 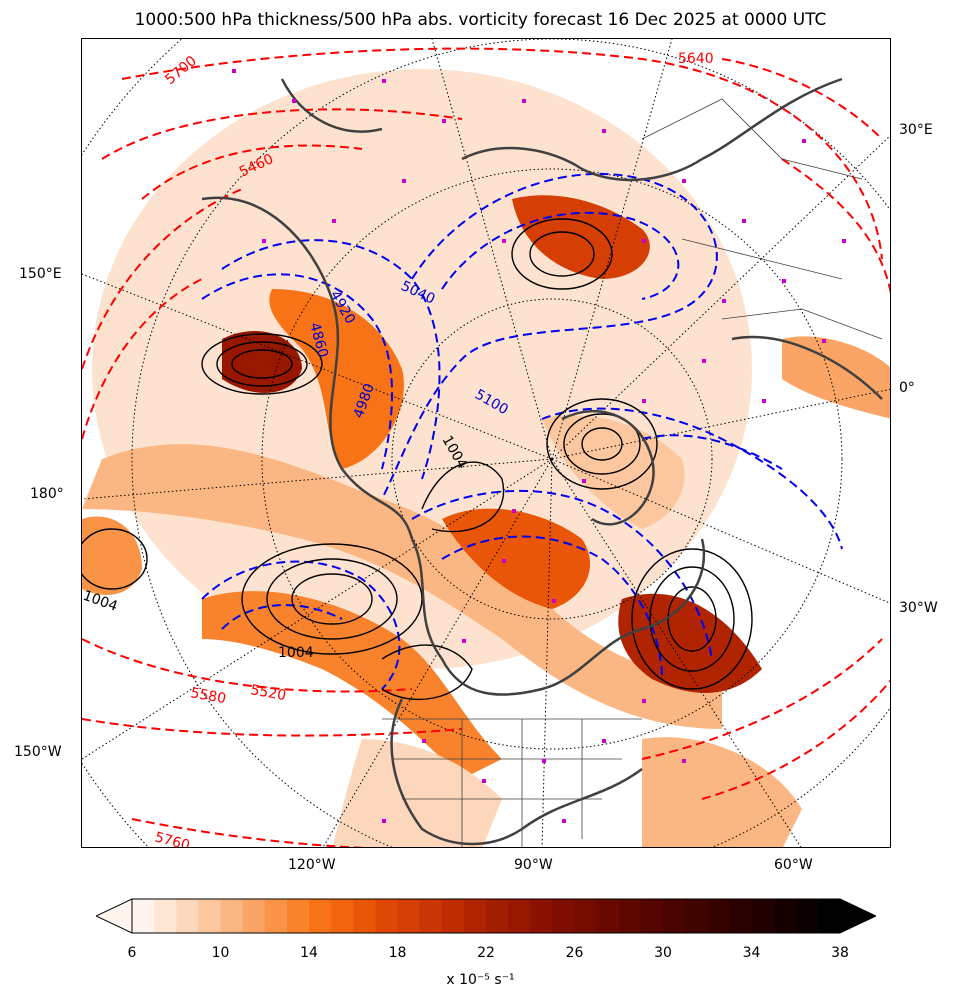 I want to click on colorbar-tick-label: 30, so click(x=663, y=953).